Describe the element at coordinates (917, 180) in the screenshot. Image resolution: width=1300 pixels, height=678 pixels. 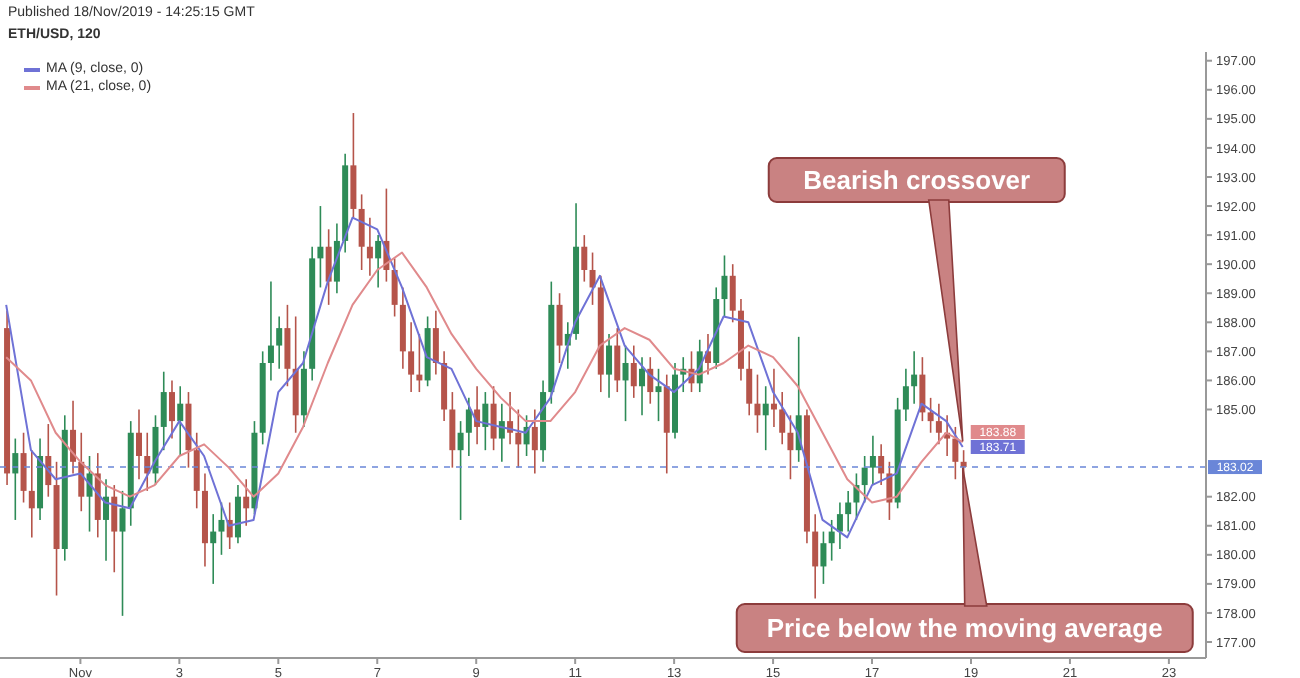
I see `annotation: Bearish crossover` at that location.